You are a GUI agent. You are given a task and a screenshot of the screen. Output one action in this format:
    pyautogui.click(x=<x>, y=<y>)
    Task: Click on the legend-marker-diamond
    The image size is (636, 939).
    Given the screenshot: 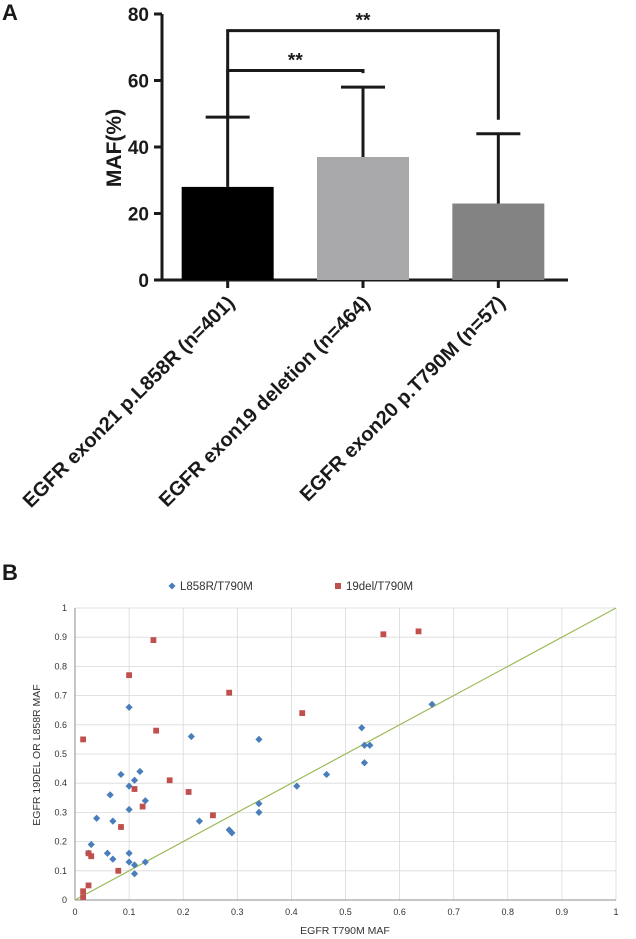 What is the action you would take?
    pyautogui.click(x=172, y=586)
    